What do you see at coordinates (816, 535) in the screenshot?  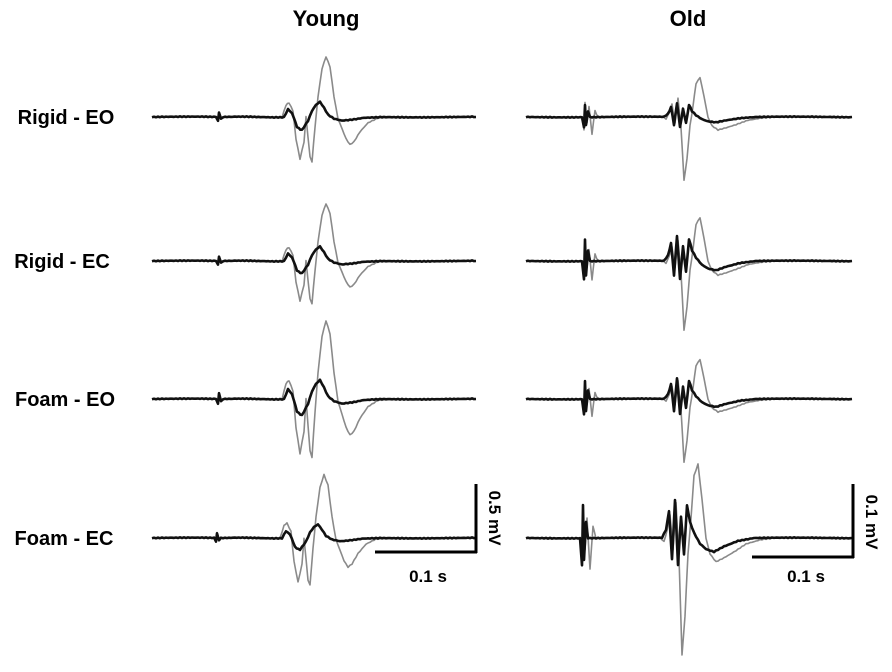 I see `scale-bar-old: 0.1 s 0.1 mV` at bounding box center [816, 535].